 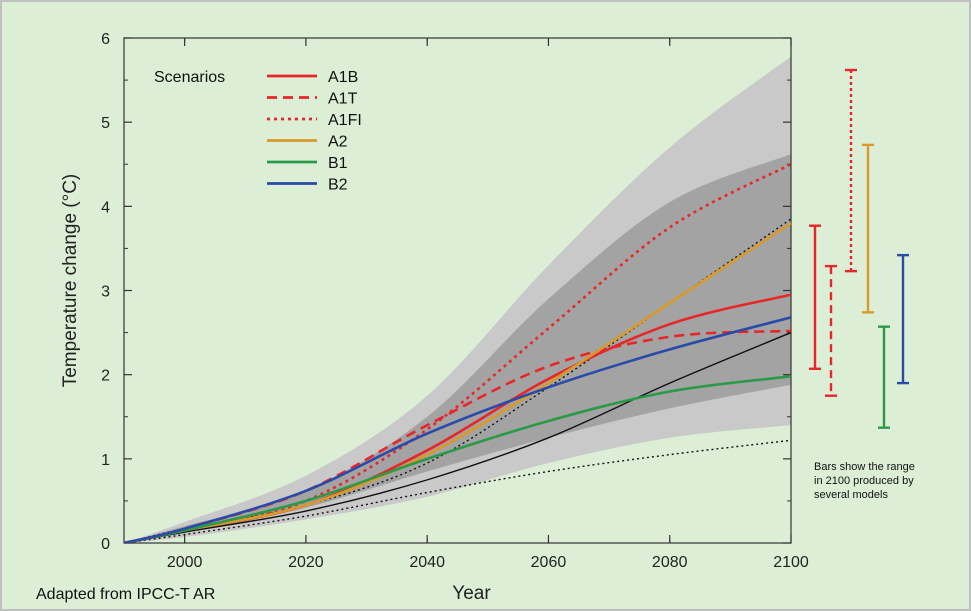 I want to click on range-note-line: in 2100 produced by, so click(x=864, y=481).